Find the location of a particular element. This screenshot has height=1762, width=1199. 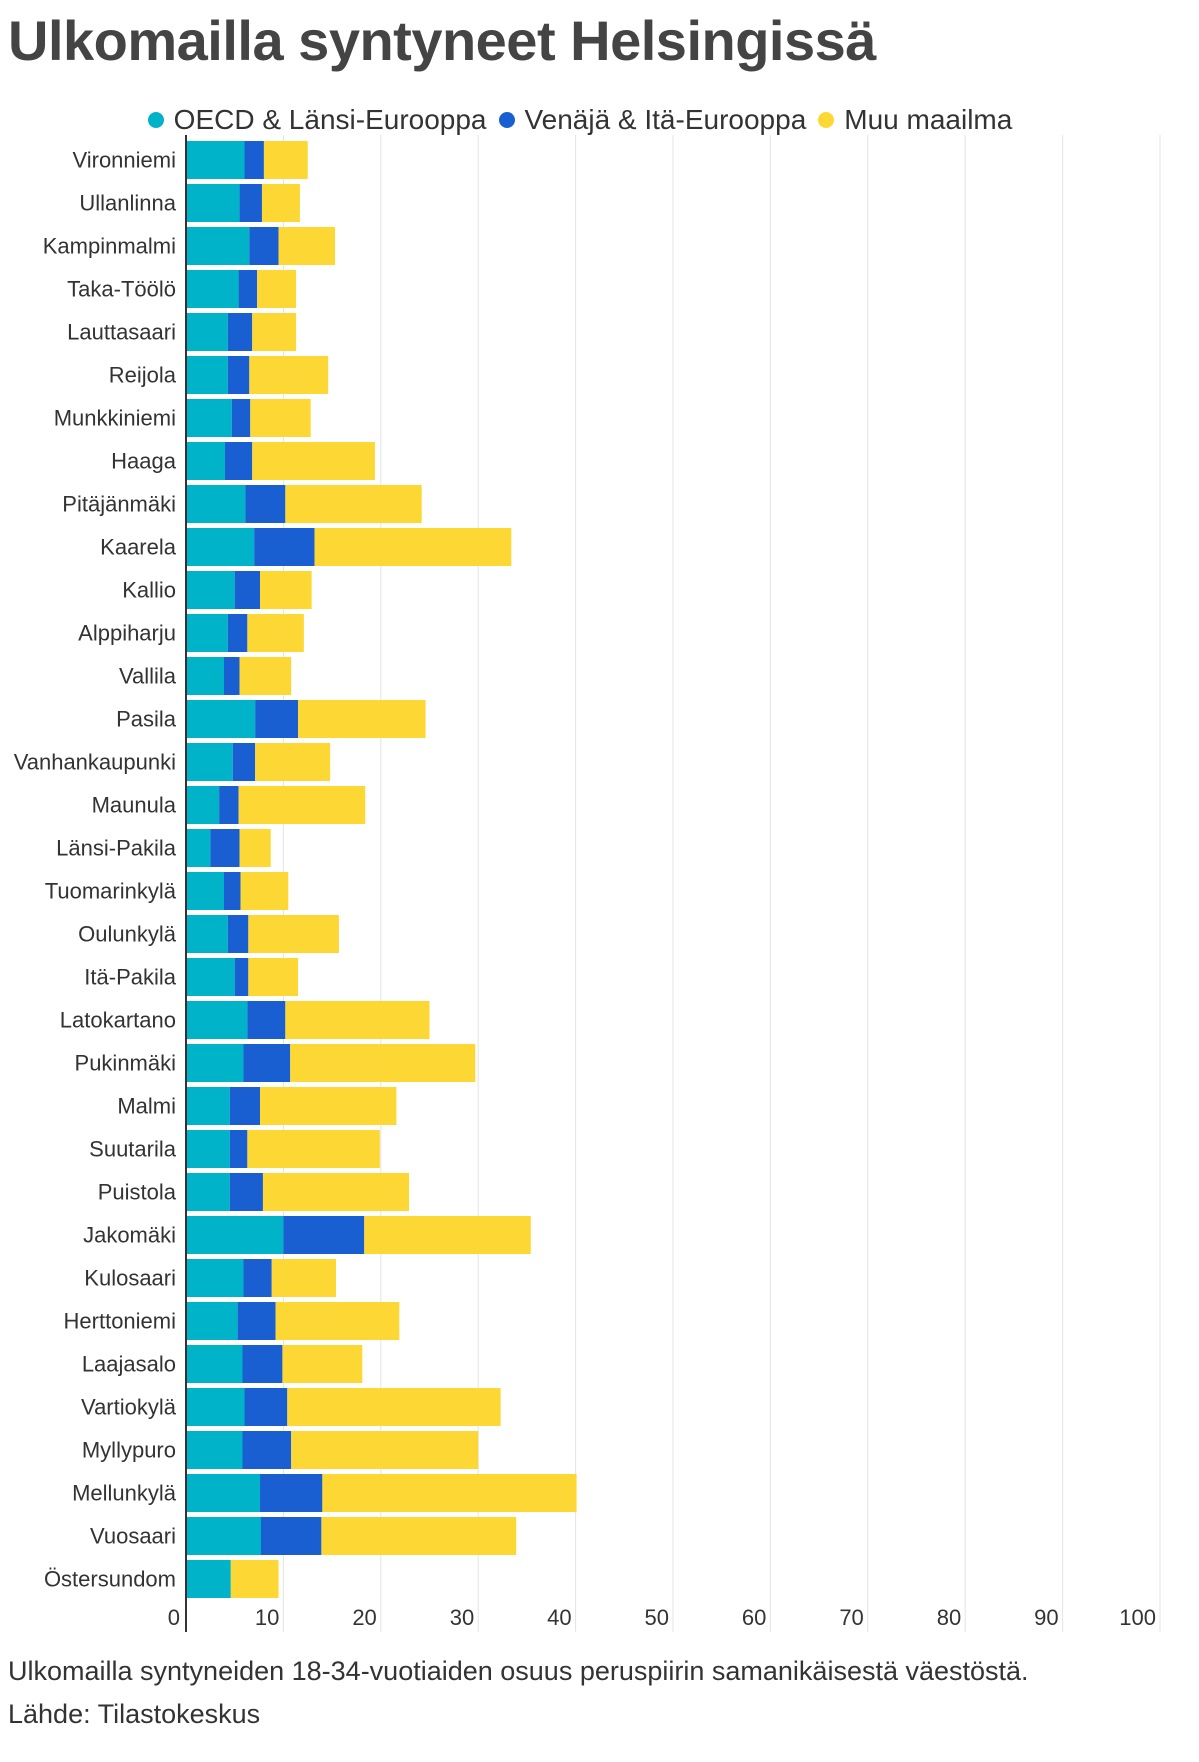

category-label-8: Pitäjänmäki is located at coordinates (119, 504).